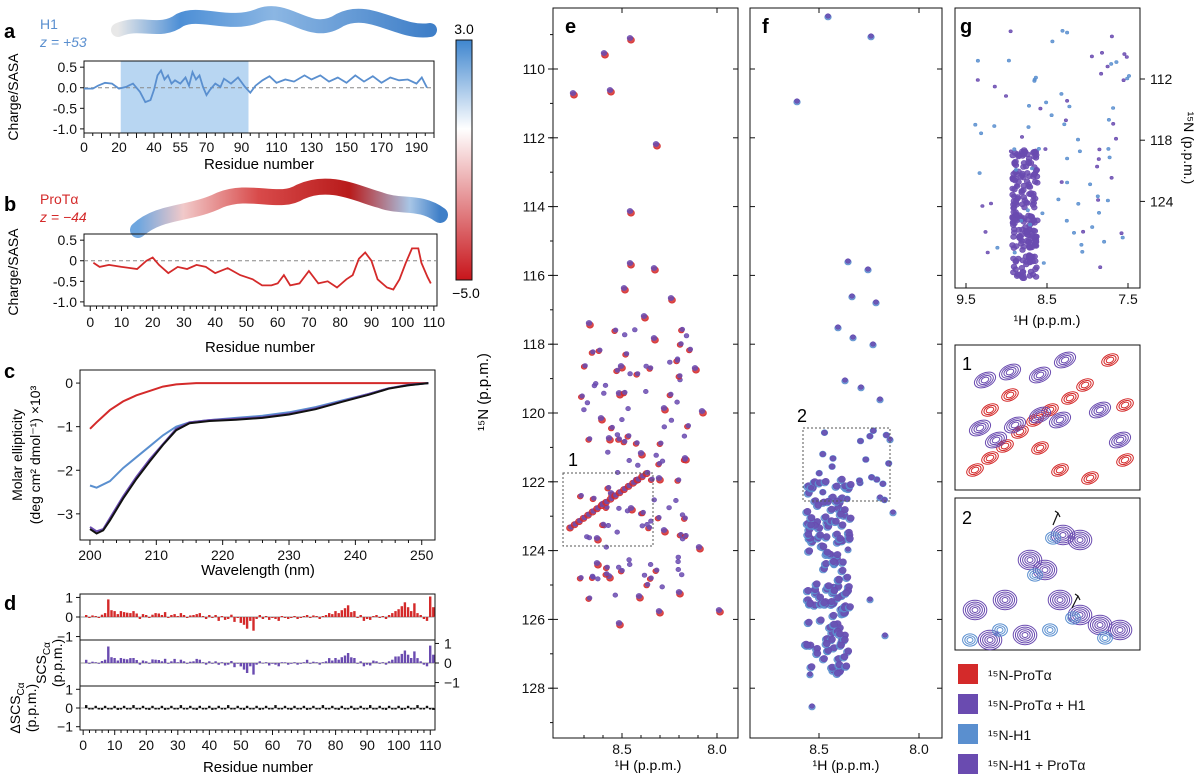 The height and width of the screenshot is (777, 1200). I want to click on x-label-d: Residue number, so click(258, 767).